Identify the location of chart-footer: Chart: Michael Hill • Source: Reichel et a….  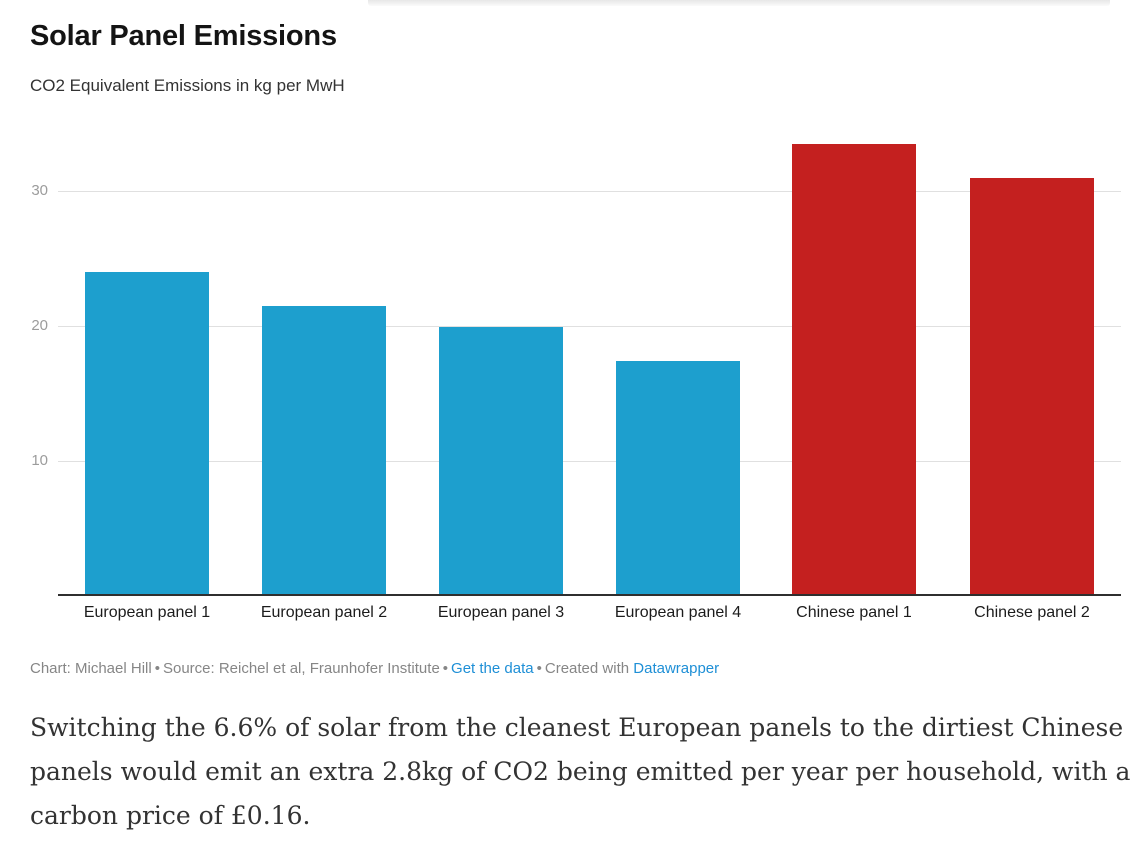
(374, 668).